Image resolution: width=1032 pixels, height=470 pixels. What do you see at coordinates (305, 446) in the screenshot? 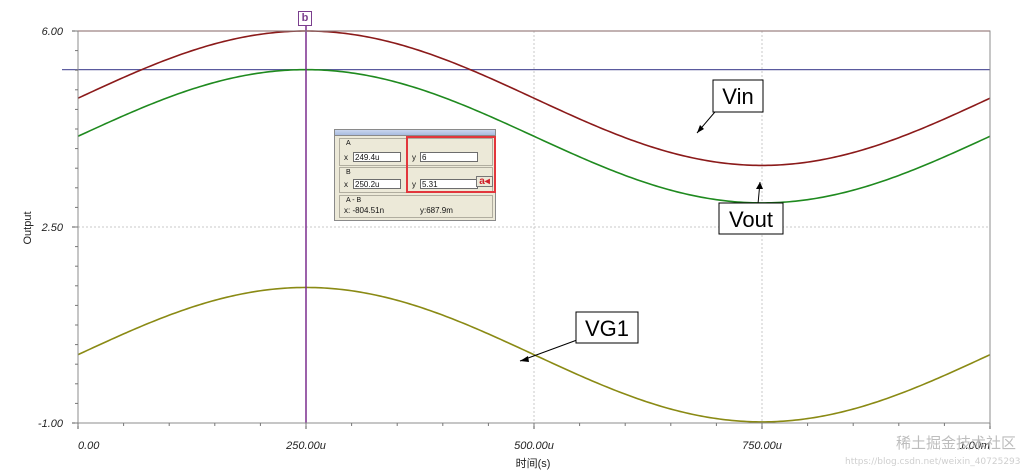
I see `x-tick-label: 250.00u` at bounding box center [305, 446].